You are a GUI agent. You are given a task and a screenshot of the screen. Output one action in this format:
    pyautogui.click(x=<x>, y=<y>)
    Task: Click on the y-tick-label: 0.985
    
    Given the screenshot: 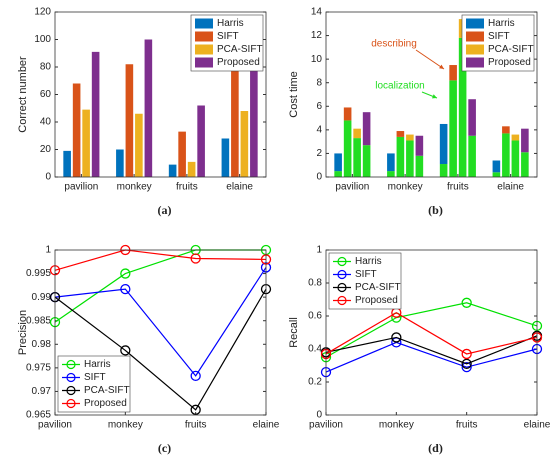 What is the action you would take?
    pyautogui.click(x=38, y=320)
    